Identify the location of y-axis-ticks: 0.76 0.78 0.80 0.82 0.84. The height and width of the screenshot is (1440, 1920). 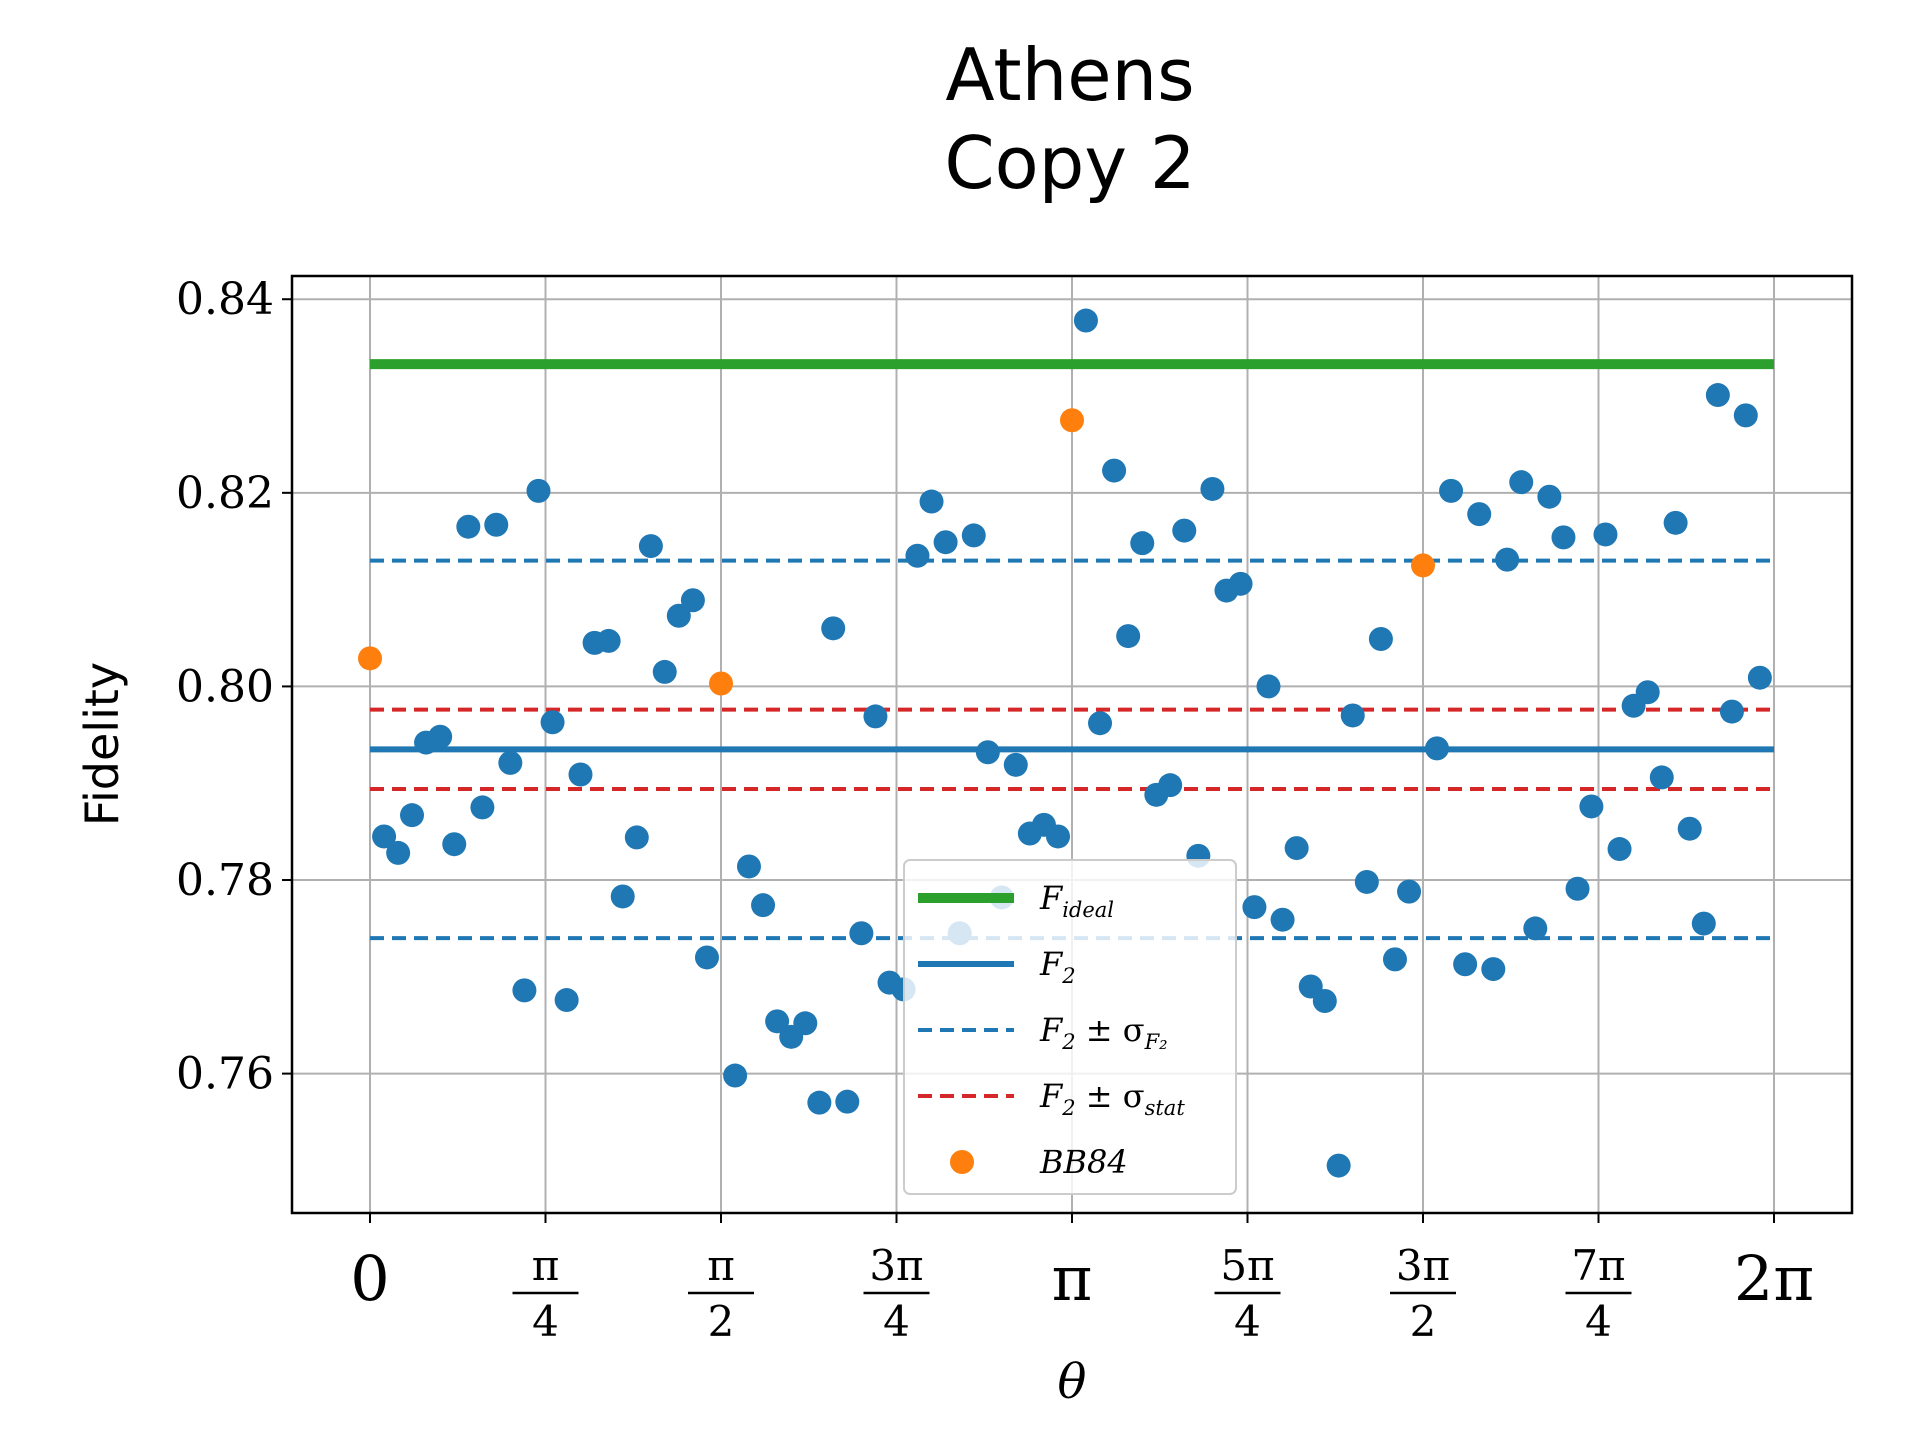
(234, 687).